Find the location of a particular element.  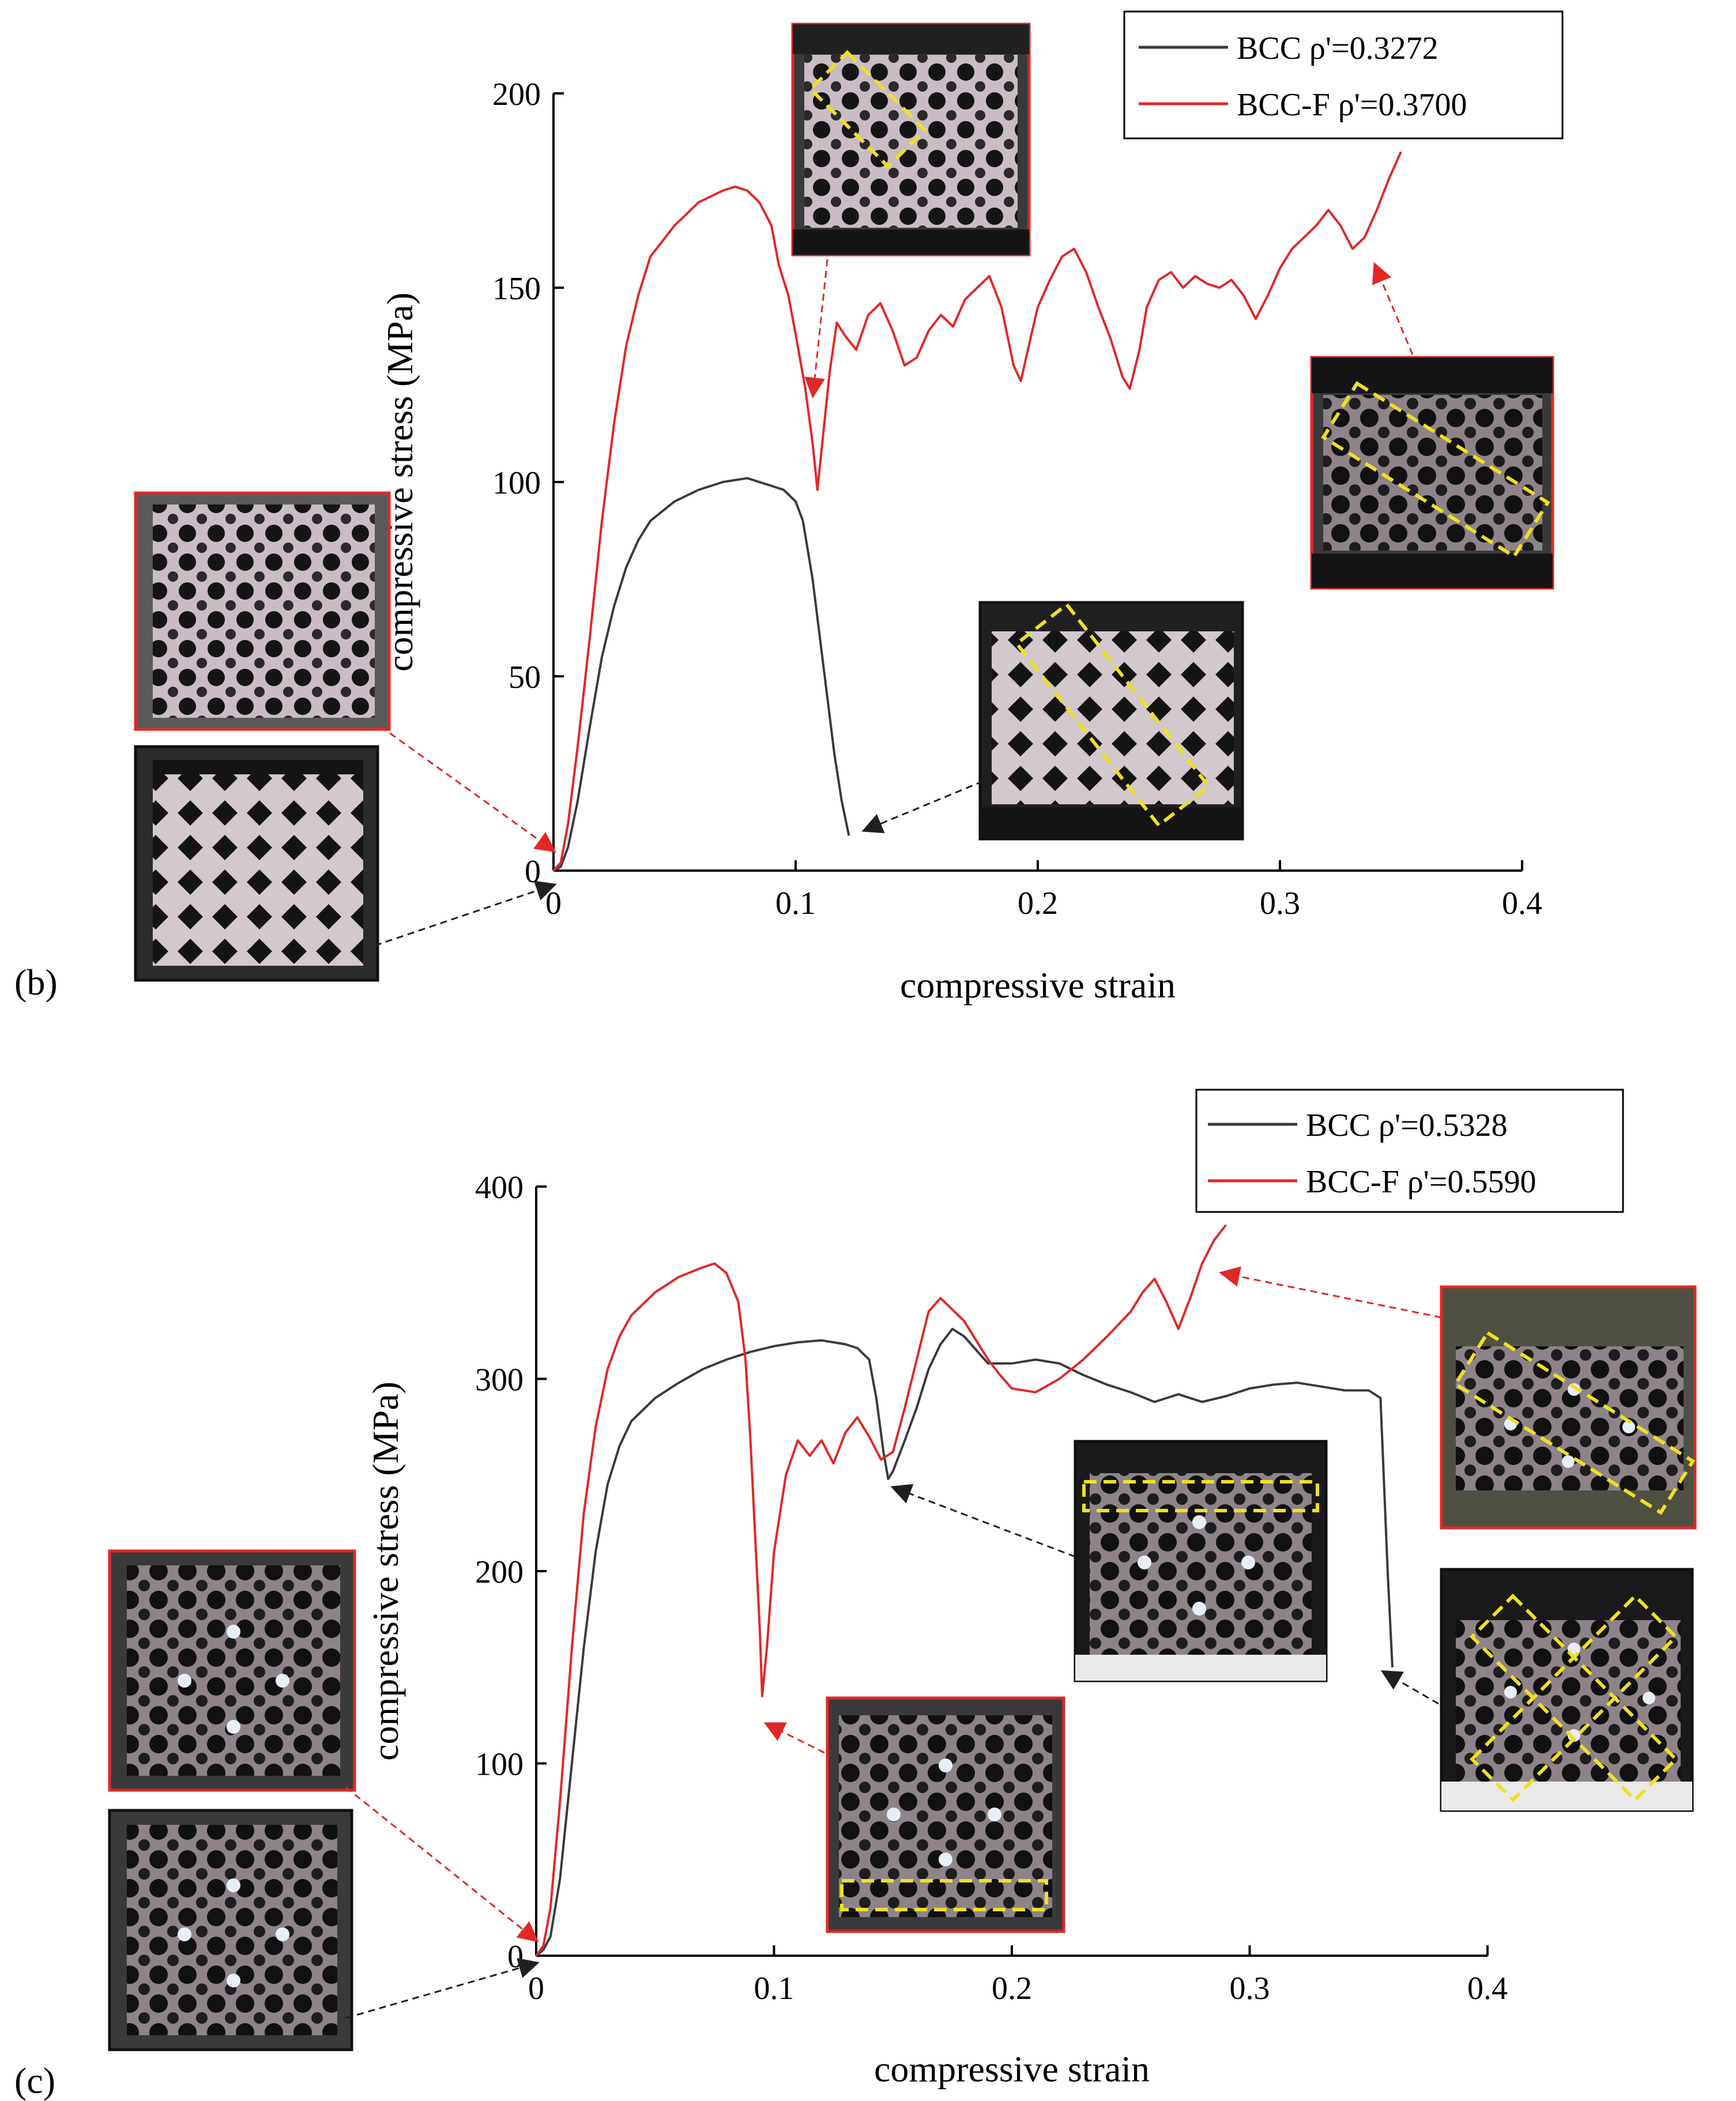

panel-c-inset-bcc-final is located at coordinates (1567, 1690).